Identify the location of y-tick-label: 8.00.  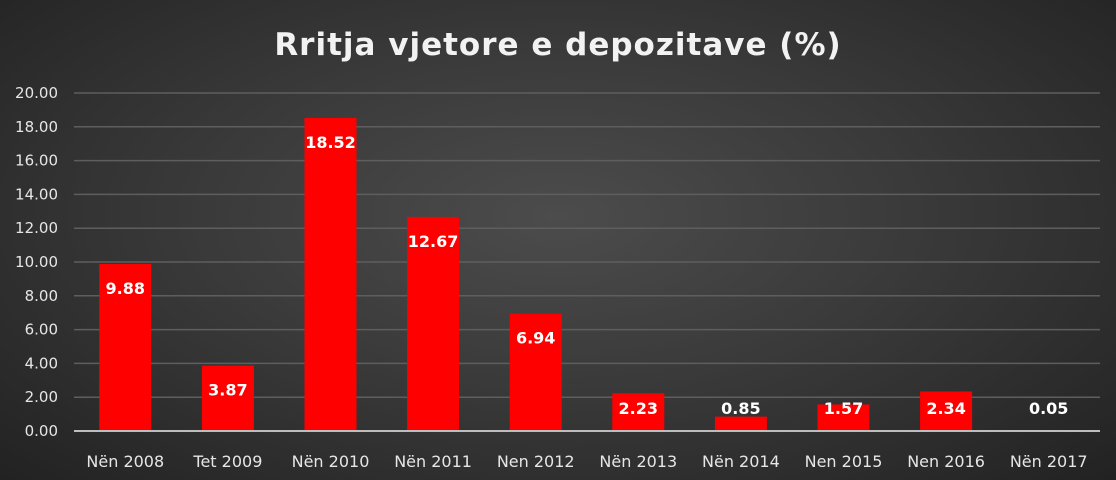
(41, 296).